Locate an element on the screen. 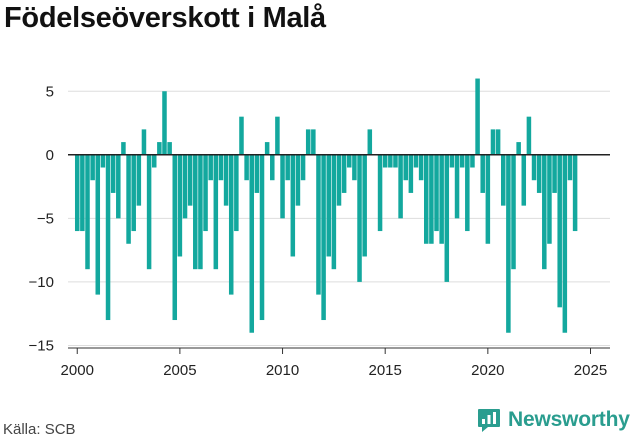 The width and height of the screenshot is (631, 439). x-tick-label: 2020 is located at coordinates (487, 370).